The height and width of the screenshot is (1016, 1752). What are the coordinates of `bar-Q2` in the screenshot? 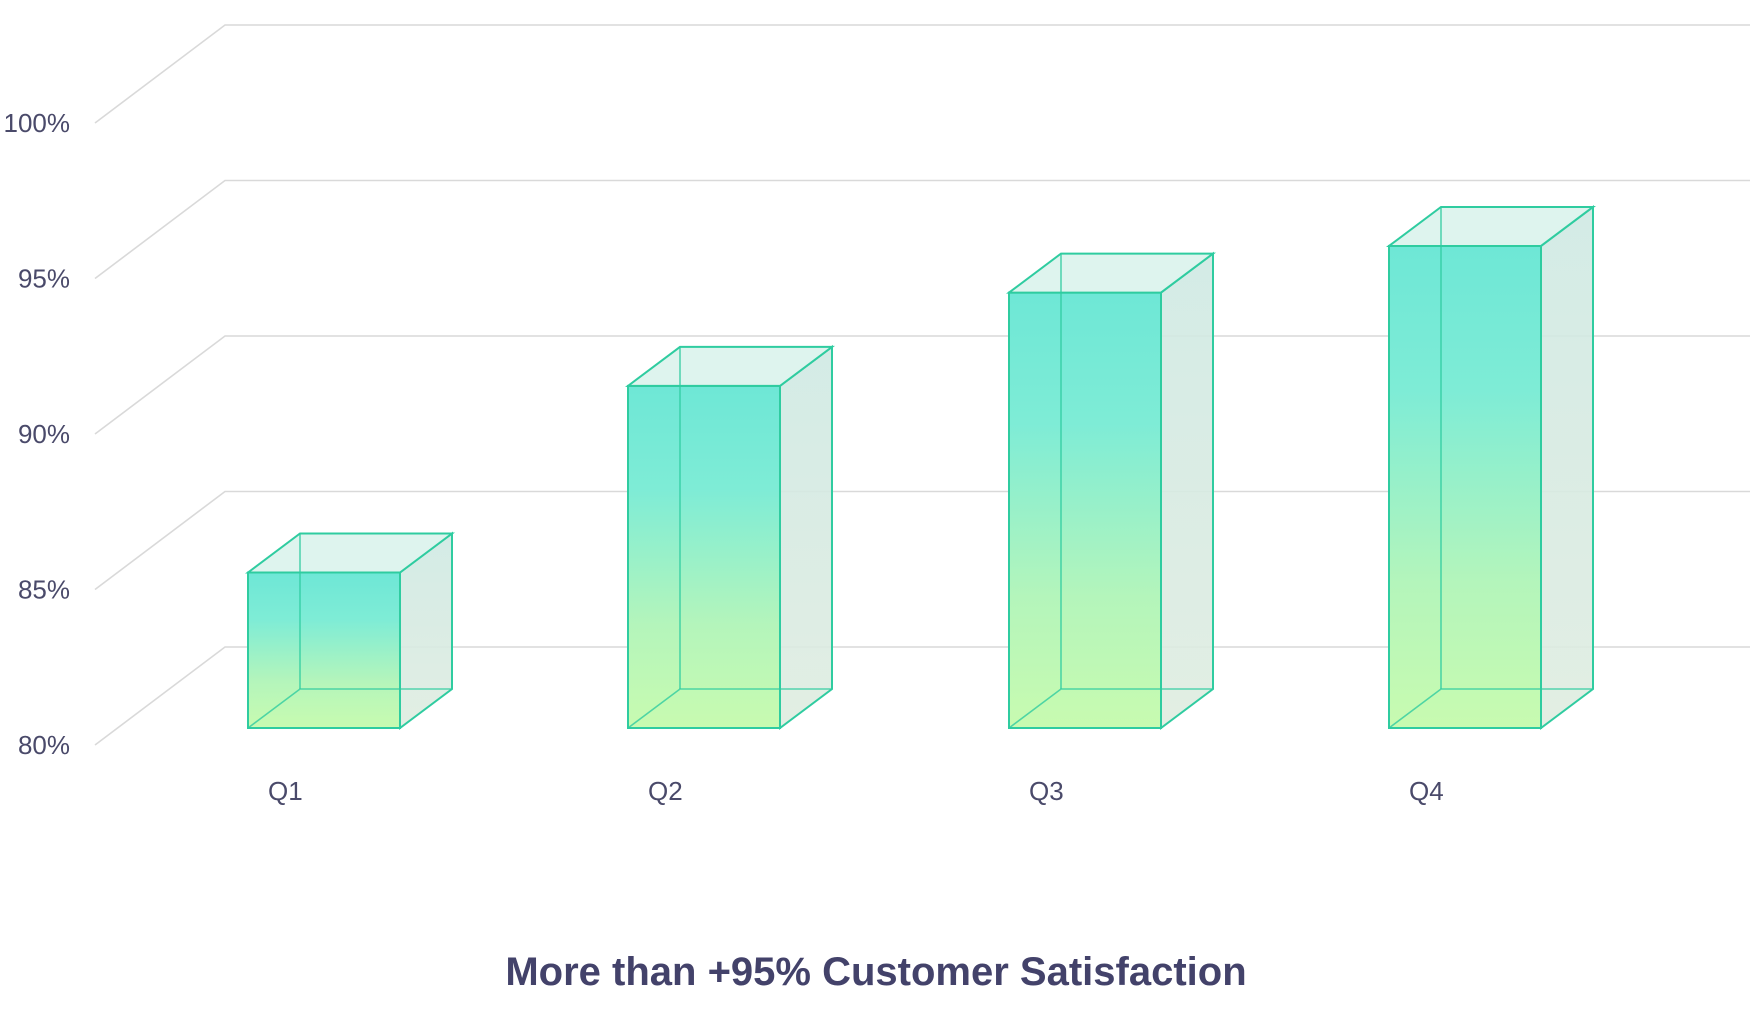 It's located at (730, 537).